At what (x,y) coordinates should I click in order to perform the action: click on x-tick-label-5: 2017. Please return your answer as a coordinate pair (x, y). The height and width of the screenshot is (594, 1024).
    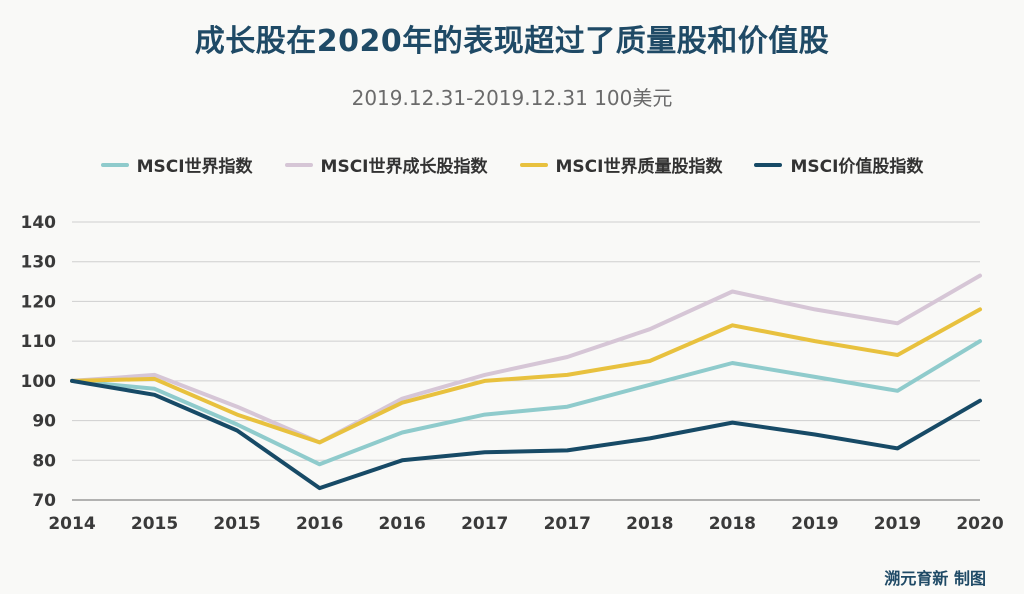
    Looking at the image, I should click on (484, 524).